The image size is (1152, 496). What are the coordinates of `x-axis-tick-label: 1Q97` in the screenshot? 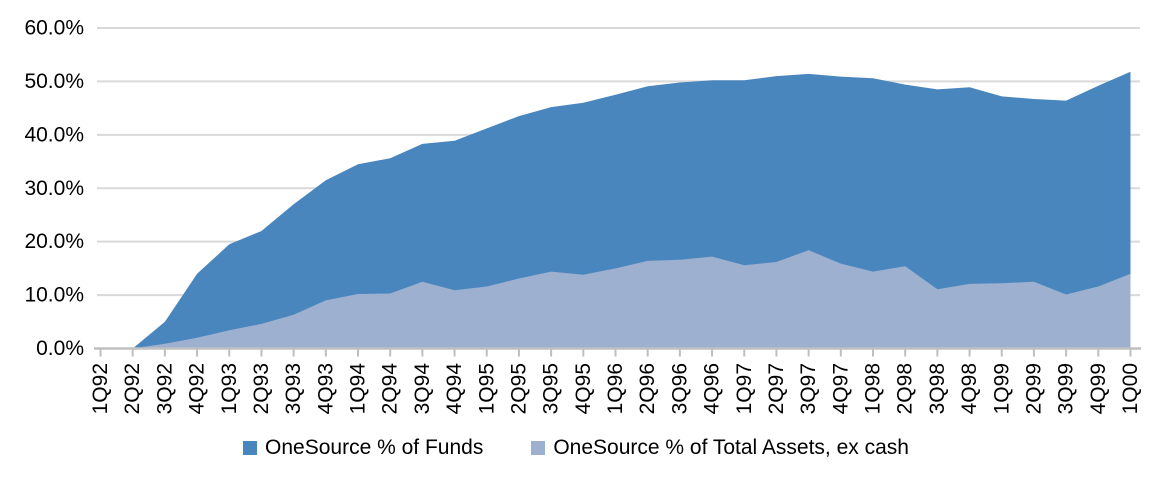 It's located at (744, 388).